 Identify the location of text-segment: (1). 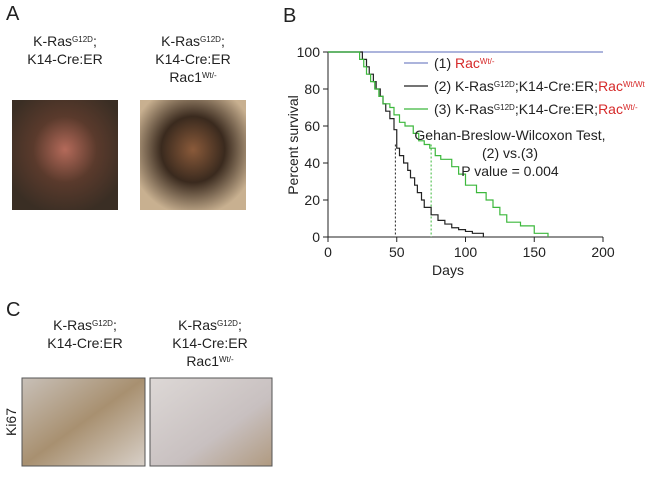
(444, 63).